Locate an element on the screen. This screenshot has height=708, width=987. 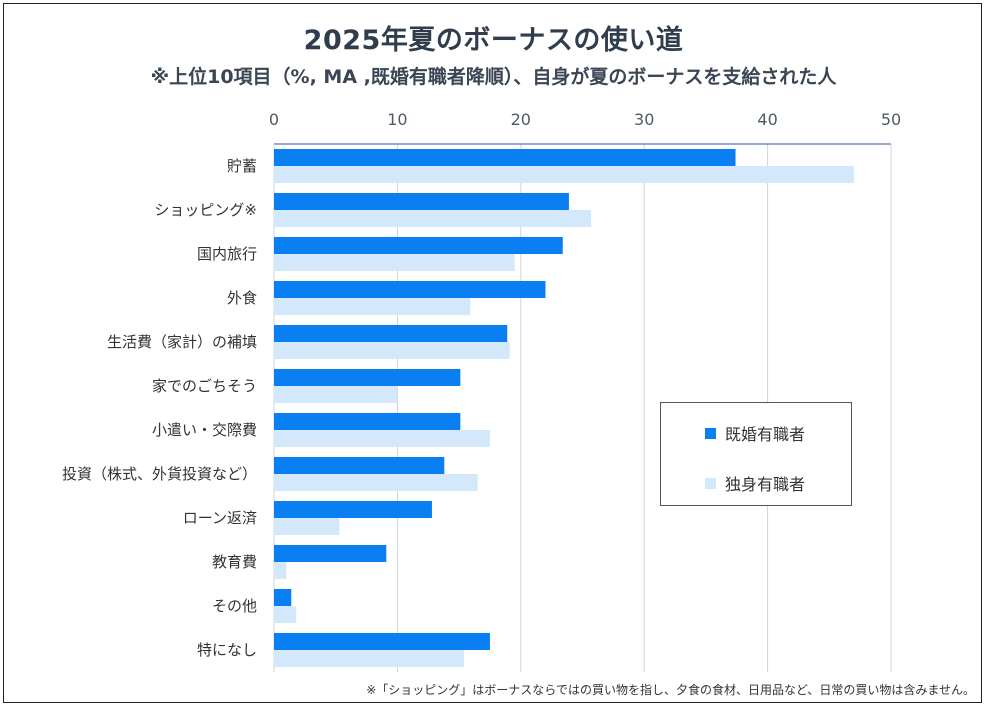
chart-subtitle: ※上位10項目（%, MA ,既婚有職者降順）、自身が夏のボーナスを支給された人 is located at coordinates (493, 77).